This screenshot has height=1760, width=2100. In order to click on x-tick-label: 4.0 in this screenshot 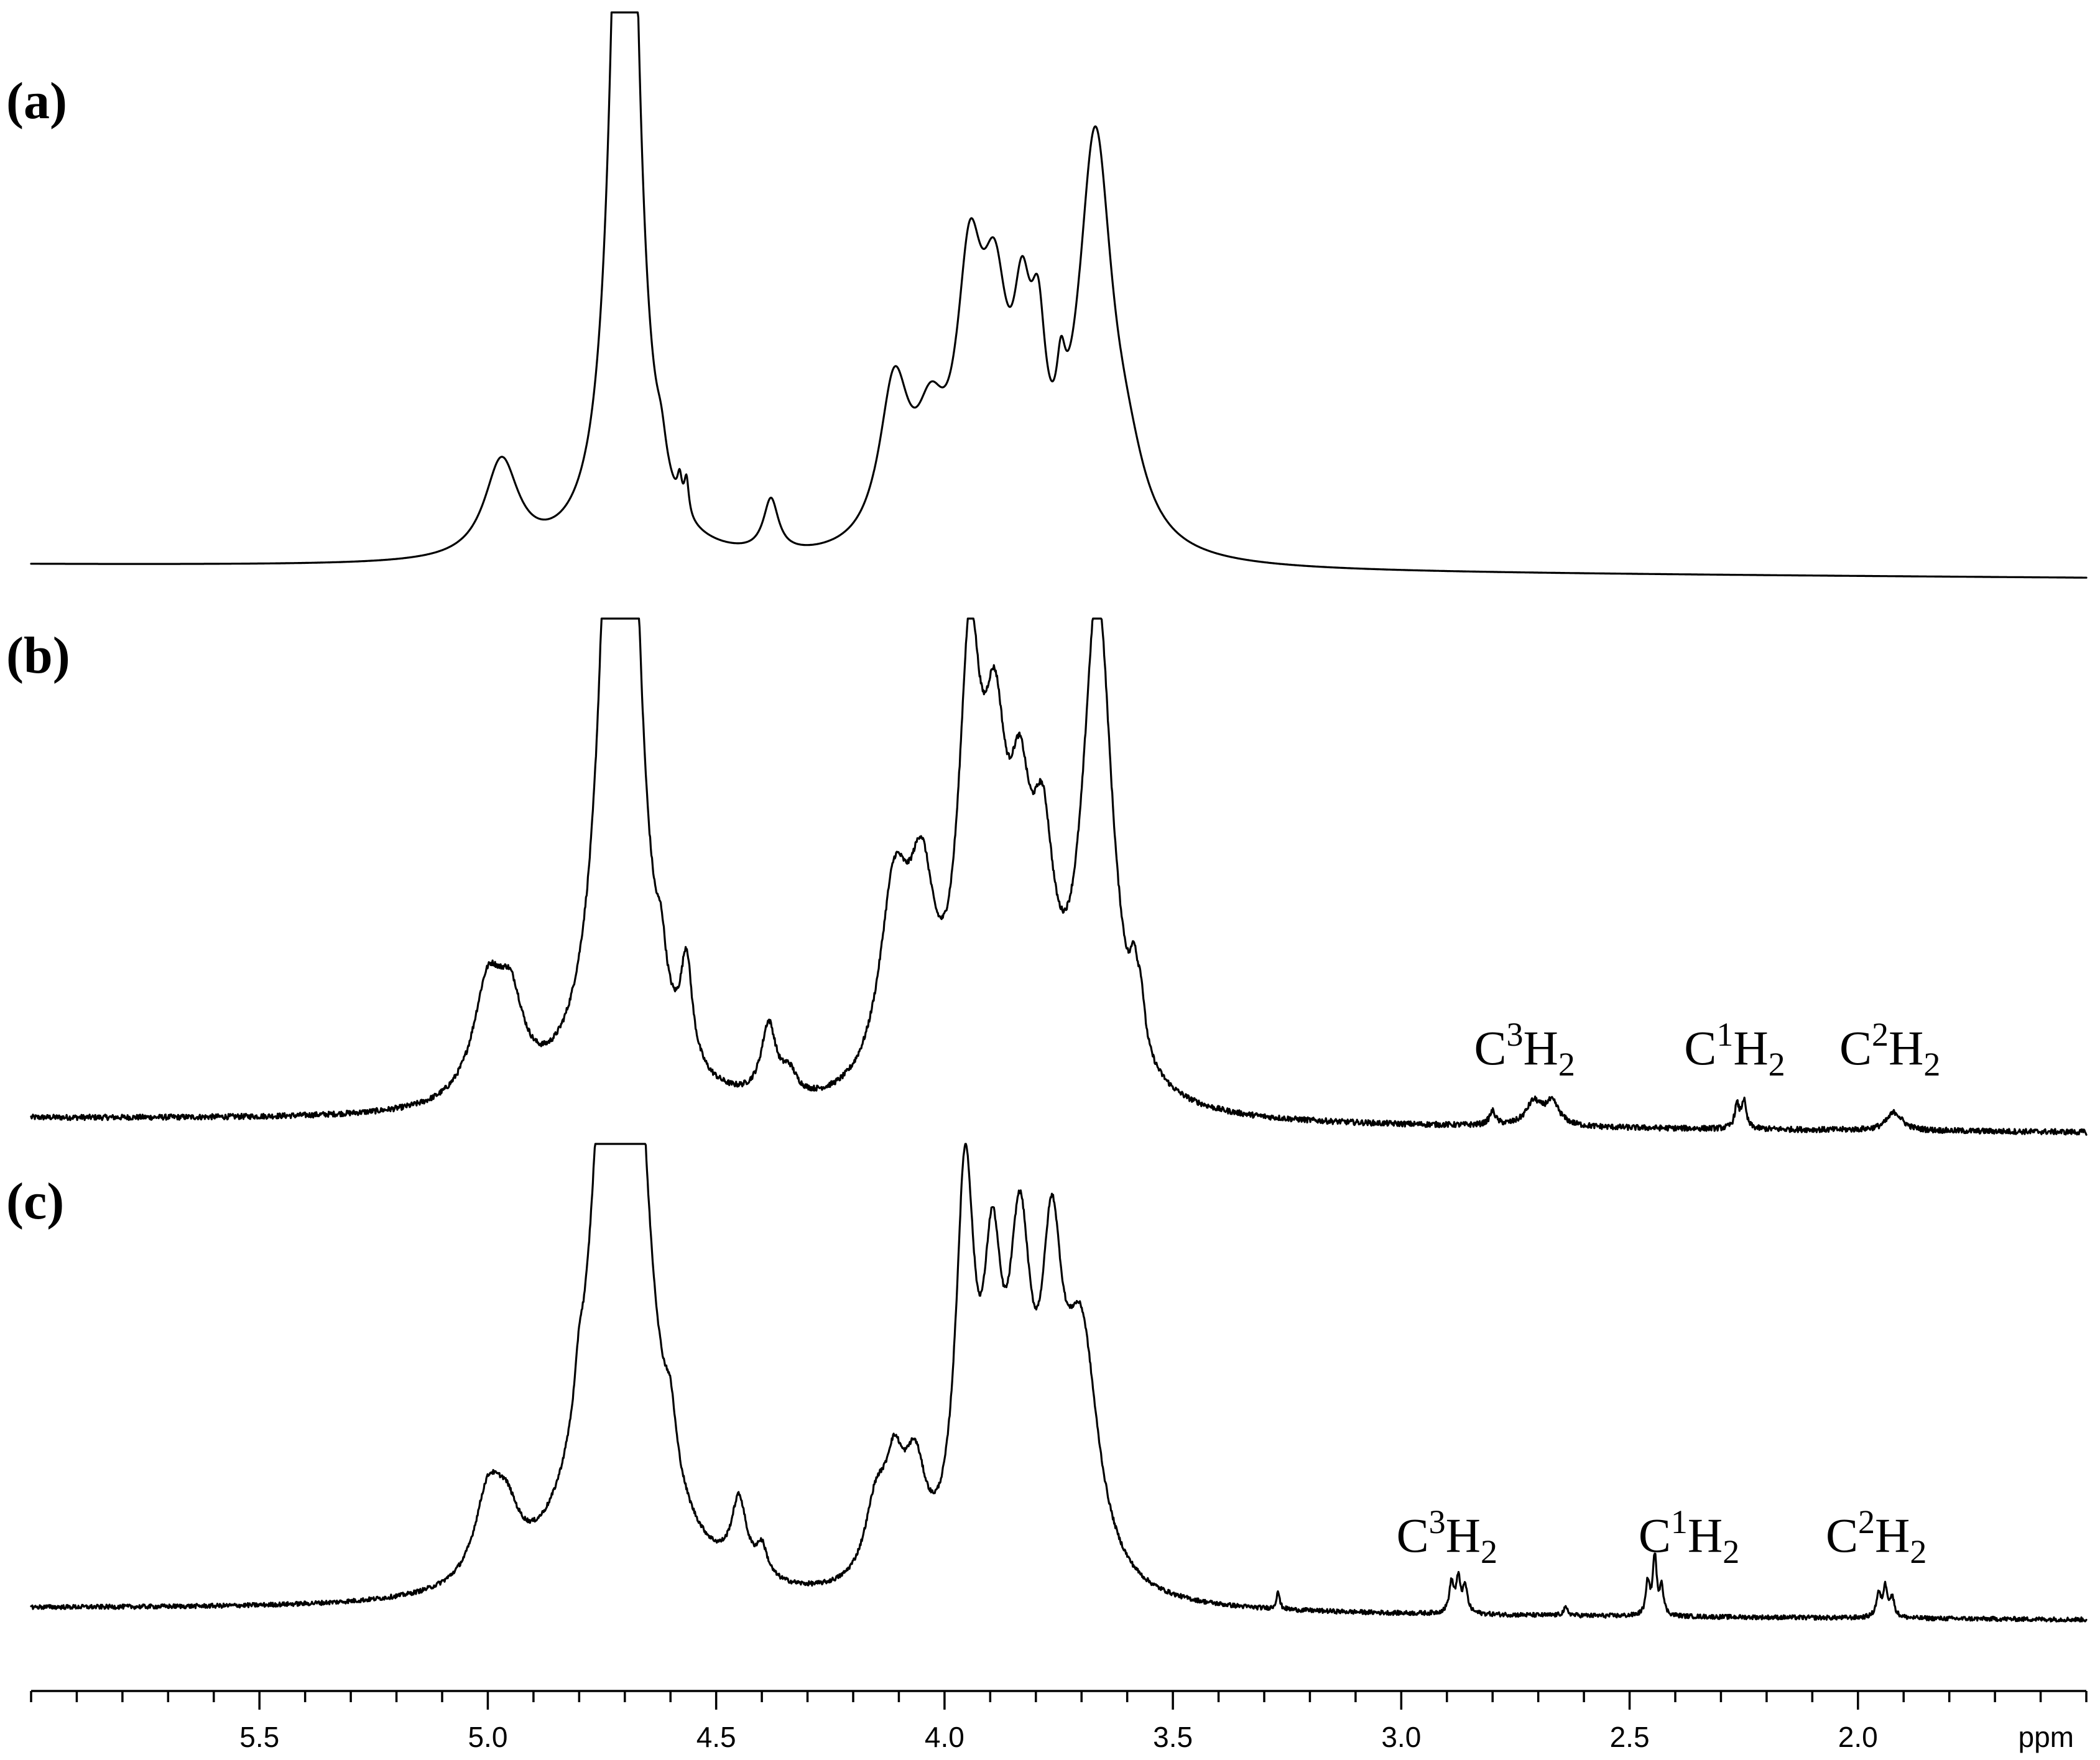, I will do `click(944, 1737)`.